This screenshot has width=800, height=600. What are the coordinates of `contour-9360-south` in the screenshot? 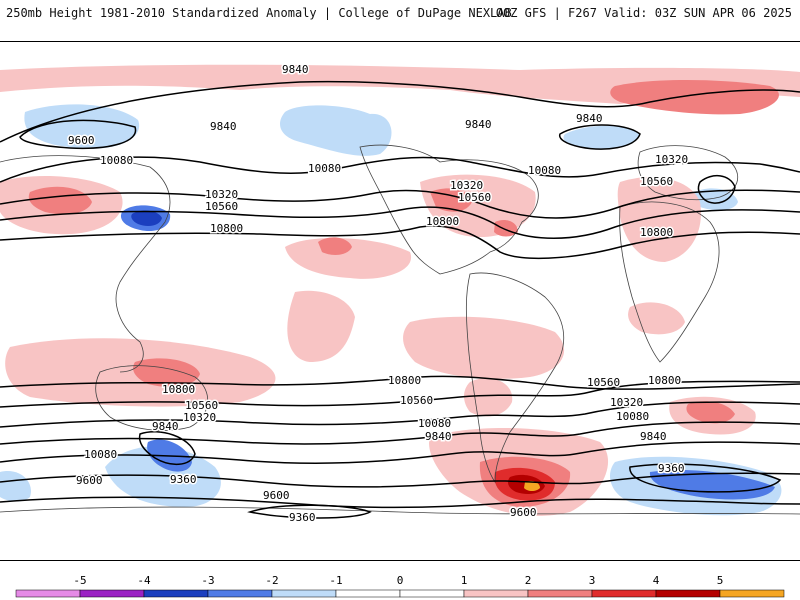 It's located at (400, 502).